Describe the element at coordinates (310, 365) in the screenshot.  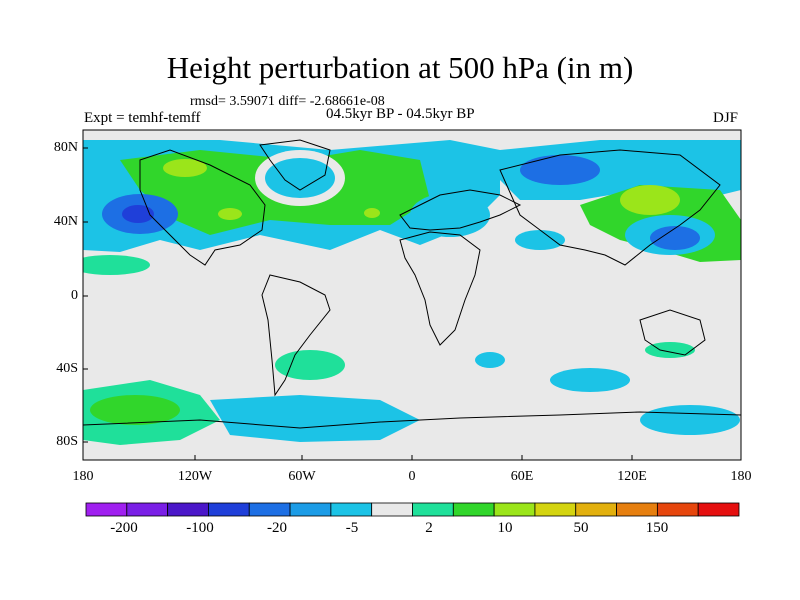
I see `contour-teal-sa` at that location.